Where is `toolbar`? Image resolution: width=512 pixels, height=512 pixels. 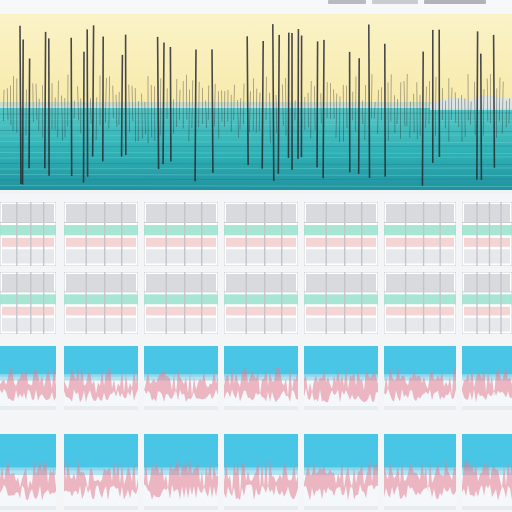
toolbar is located at coordinates (256, 7).